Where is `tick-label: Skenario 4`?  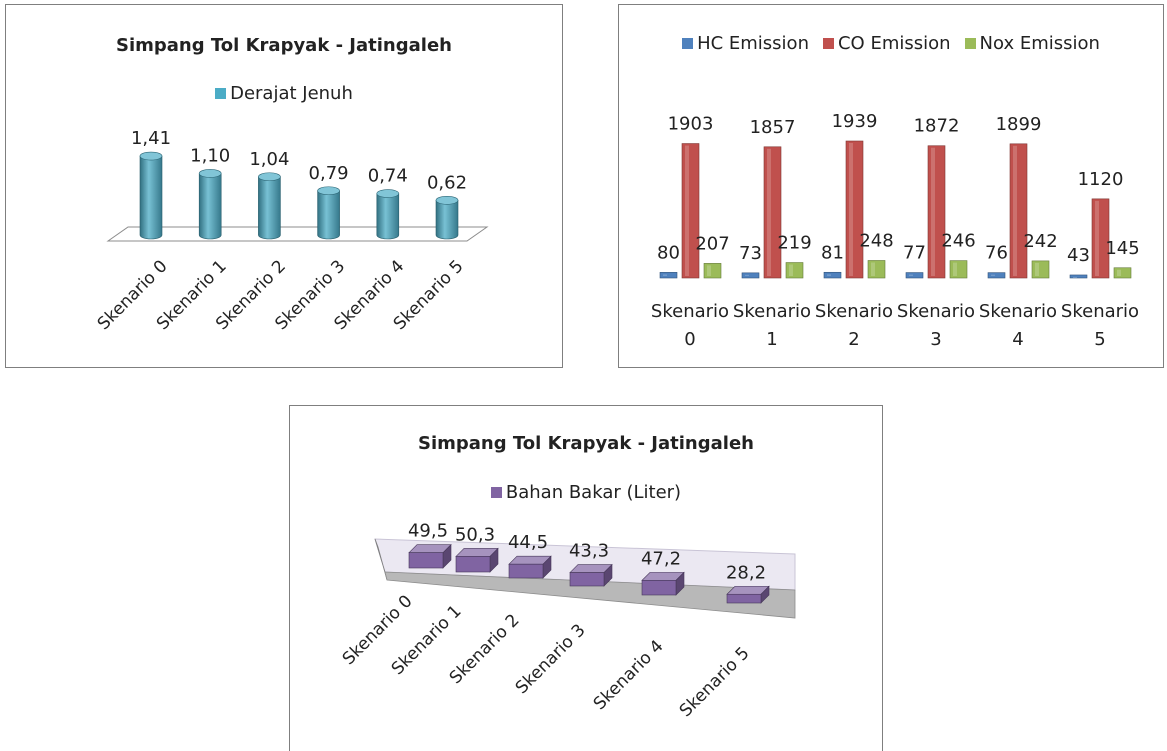
tick-label: Skenario 4 is located at coordinates (629, 675).